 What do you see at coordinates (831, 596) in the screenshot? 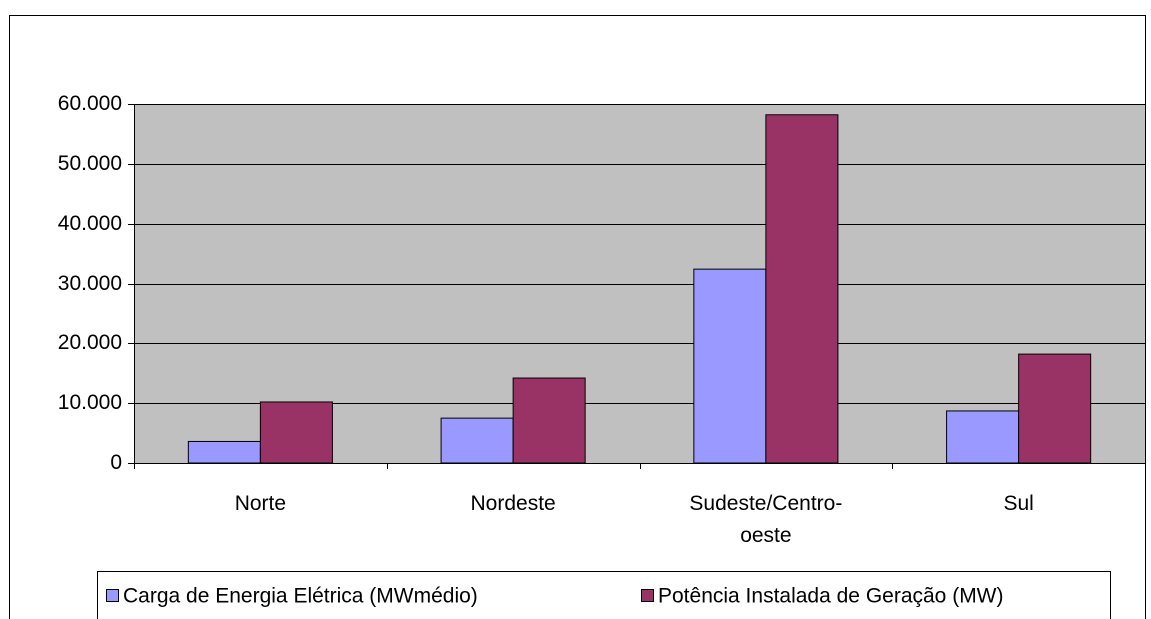
I see `legend-label: Potência Instalada de Geração (MW)` at bounding box center [831, 596].